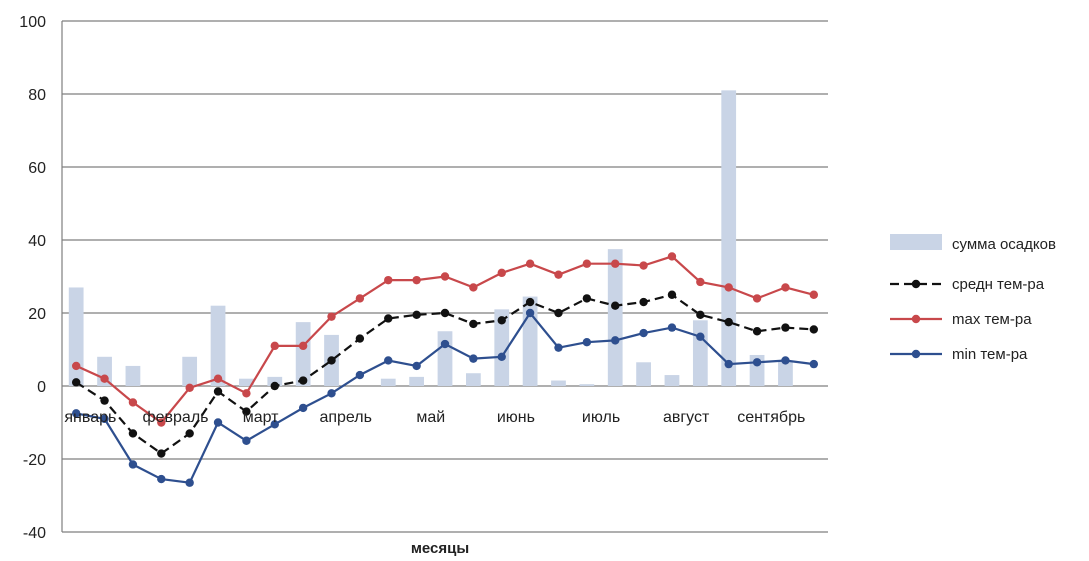  Describe the element at coordinates (686, 417) in the screenshot. I see `month-label: август` at that location.